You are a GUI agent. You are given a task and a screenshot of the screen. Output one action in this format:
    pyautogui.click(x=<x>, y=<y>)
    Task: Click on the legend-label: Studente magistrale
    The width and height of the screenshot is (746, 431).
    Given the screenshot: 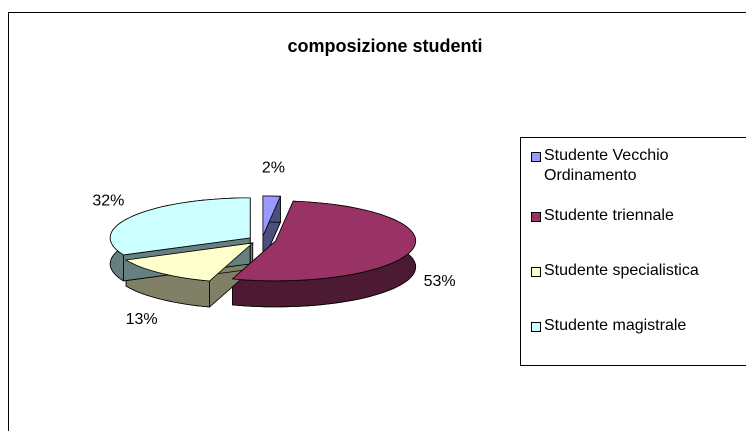 What is the action you would take?
    pyautogui.click(x=615, y=325)
    